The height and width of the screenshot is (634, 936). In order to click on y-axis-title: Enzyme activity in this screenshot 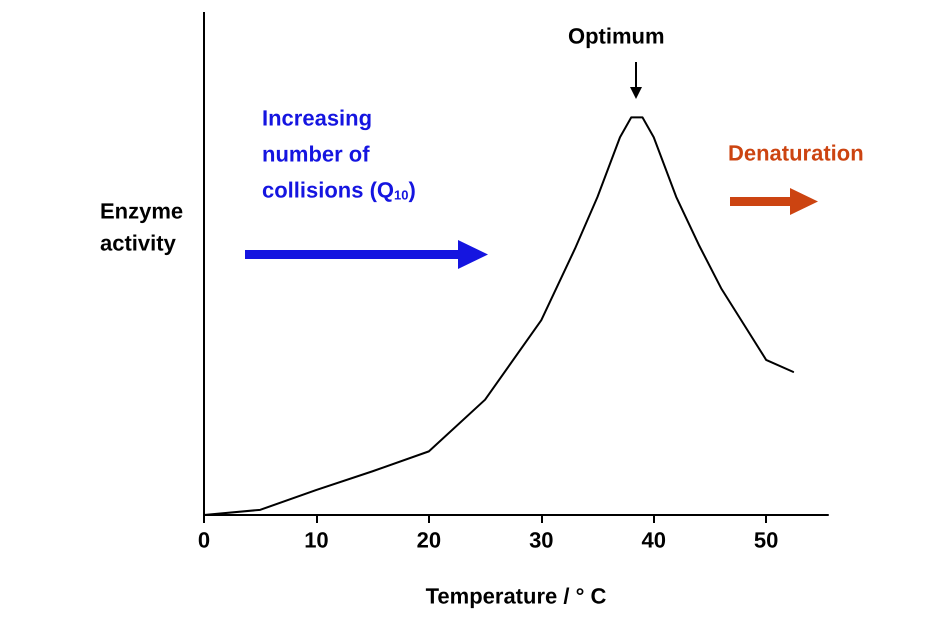, I will do `click(145, 227)`.